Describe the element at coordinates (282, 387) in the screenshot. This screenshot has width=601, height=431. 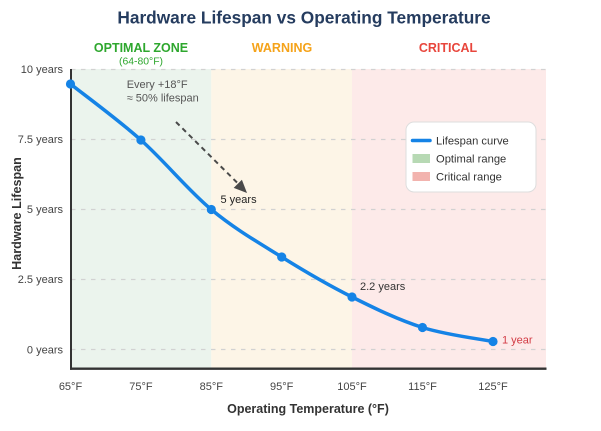
I see `svg-text: 95°F` at that location.